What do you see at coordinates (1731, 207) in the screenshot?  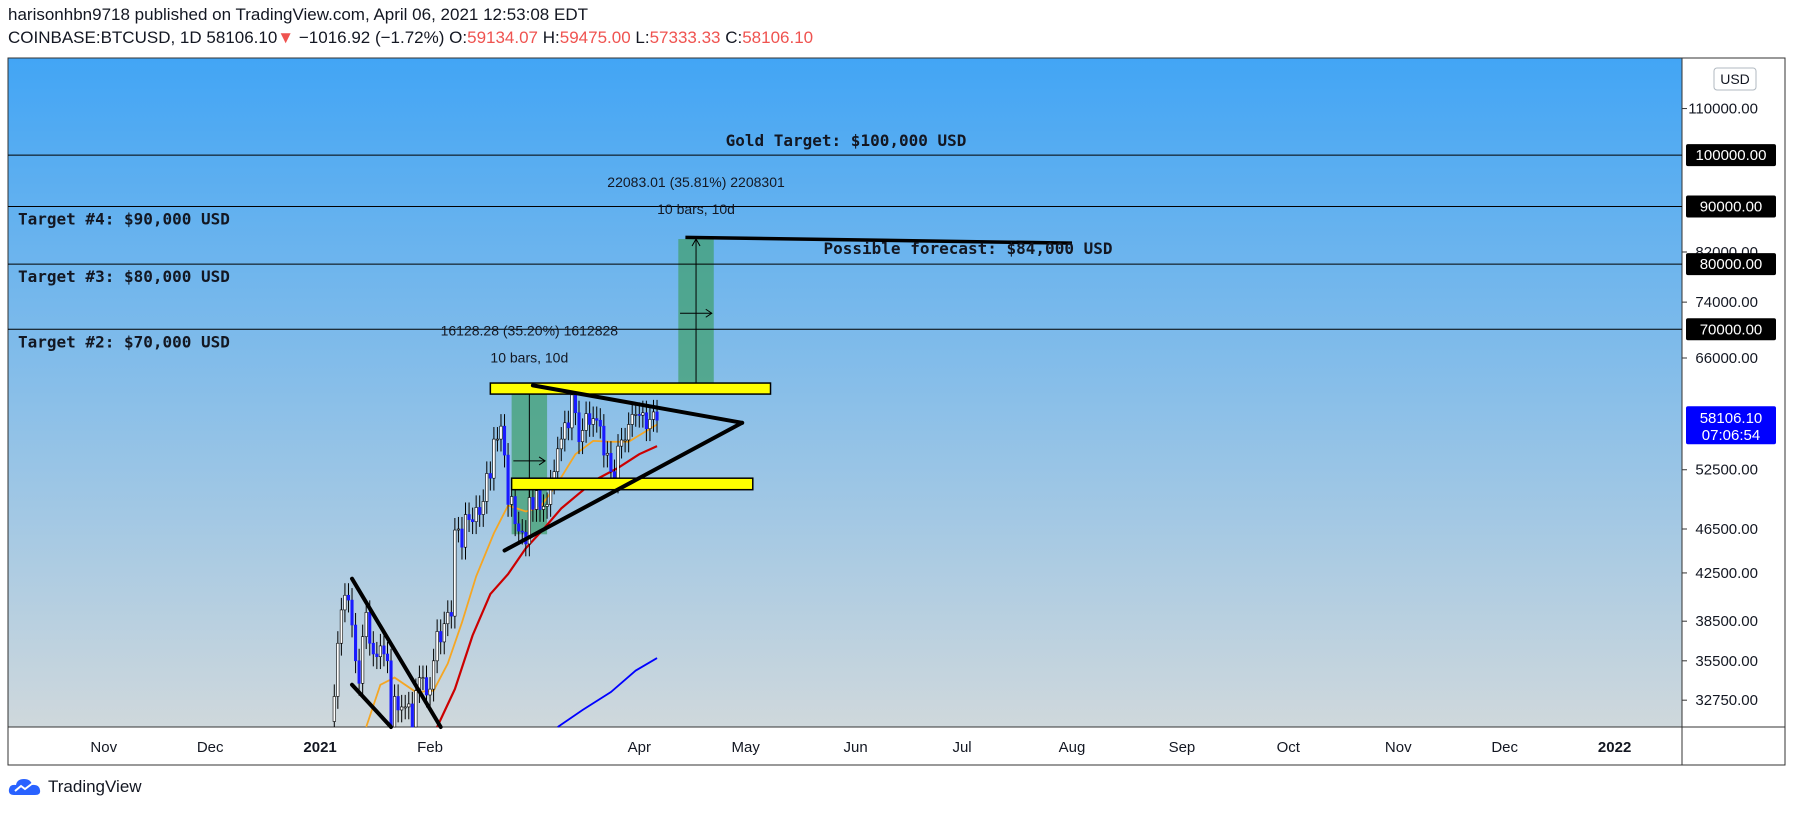 I see `level-tag-label: 90000.00` at bounding box center [1731, 207].